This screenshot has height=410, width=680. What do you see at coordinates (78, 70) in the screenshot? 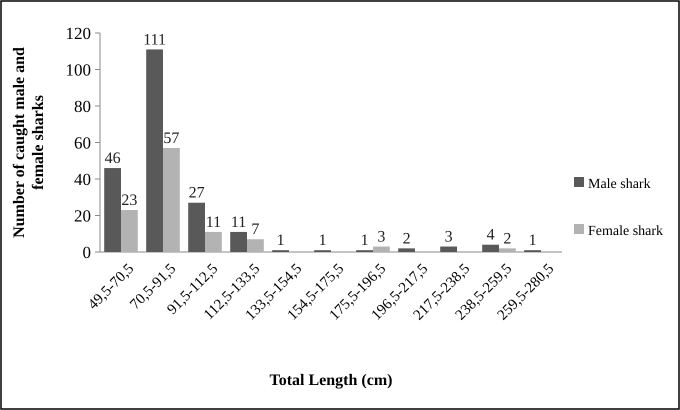
I see `y-tick-label: 100` at bounding box center [78, 70].